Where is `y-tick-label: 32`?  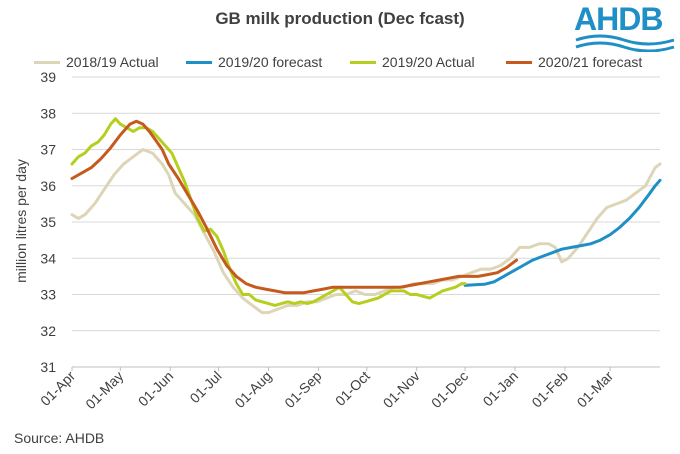 y-tick-label: 32 is located at coordinates (48, 331).